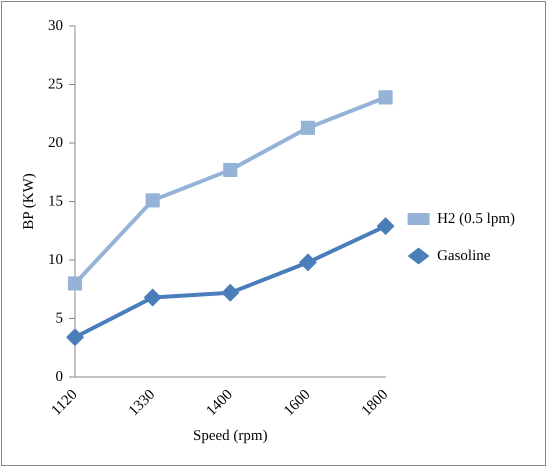 The height and width of the screenshot is (467, 547). What do you see at coordinates (464, 256) in the screenshot?
I see `legend-label: Gasoline` at bounding box center [464, 256].